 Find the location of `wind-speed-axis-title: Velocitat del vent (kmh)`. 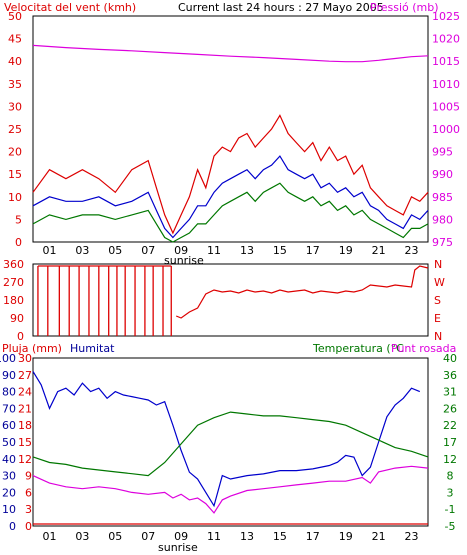

wind-speed-axis-title: Velocitat del vent (kmh) is located at coordinates (70, 7).